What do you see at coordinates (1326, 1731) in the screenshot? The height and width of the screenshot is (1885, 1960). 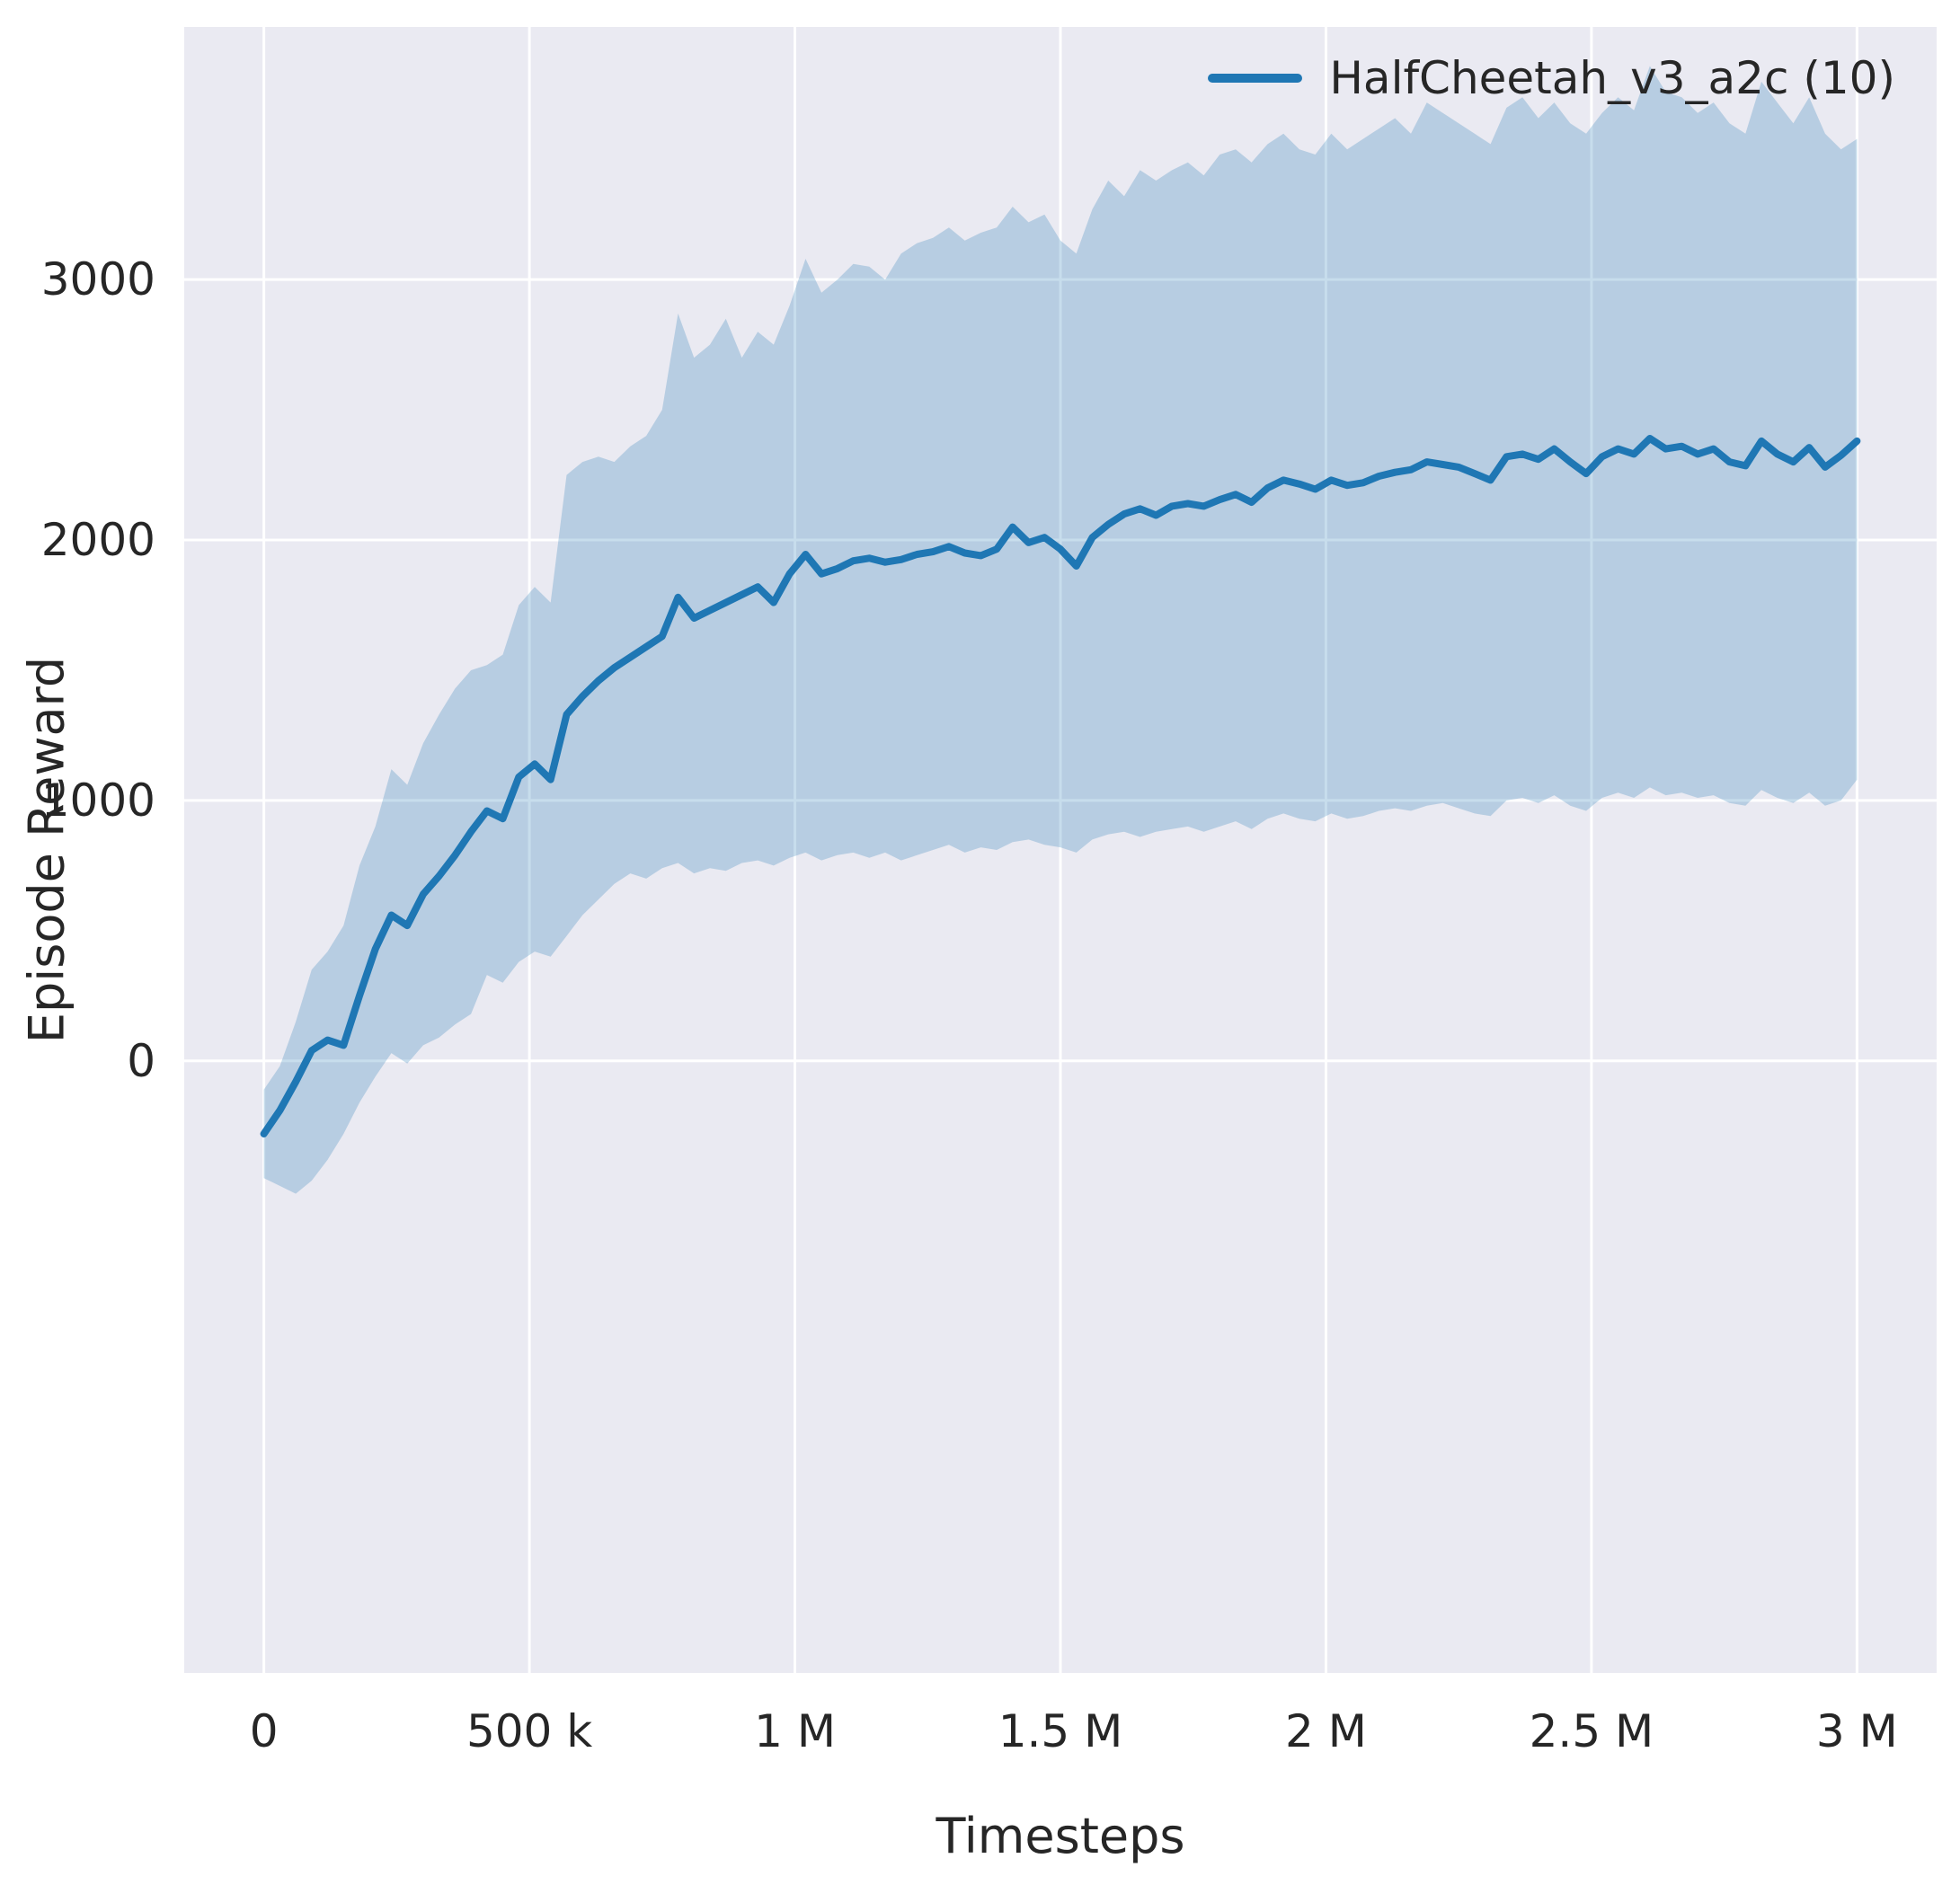 I see `x-tick-label-4: 2 M` at bounding box center [1326, 1731].